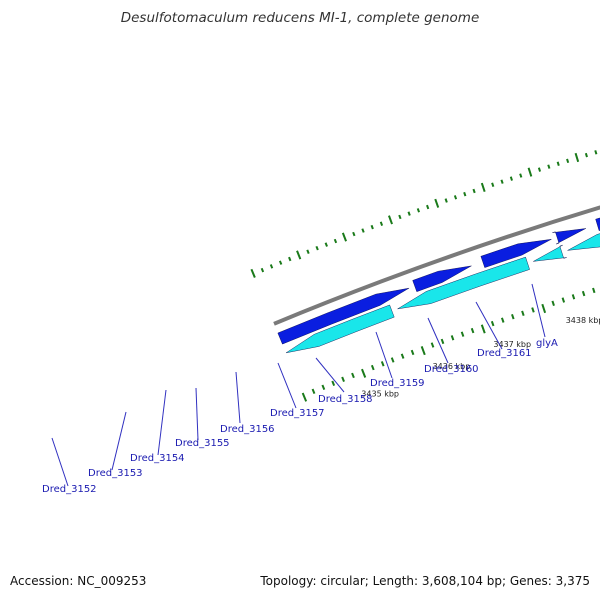  Describe the element at coordinates (504, 353) in the screenshot. I see `gene-label: Dred_3161` at that location.